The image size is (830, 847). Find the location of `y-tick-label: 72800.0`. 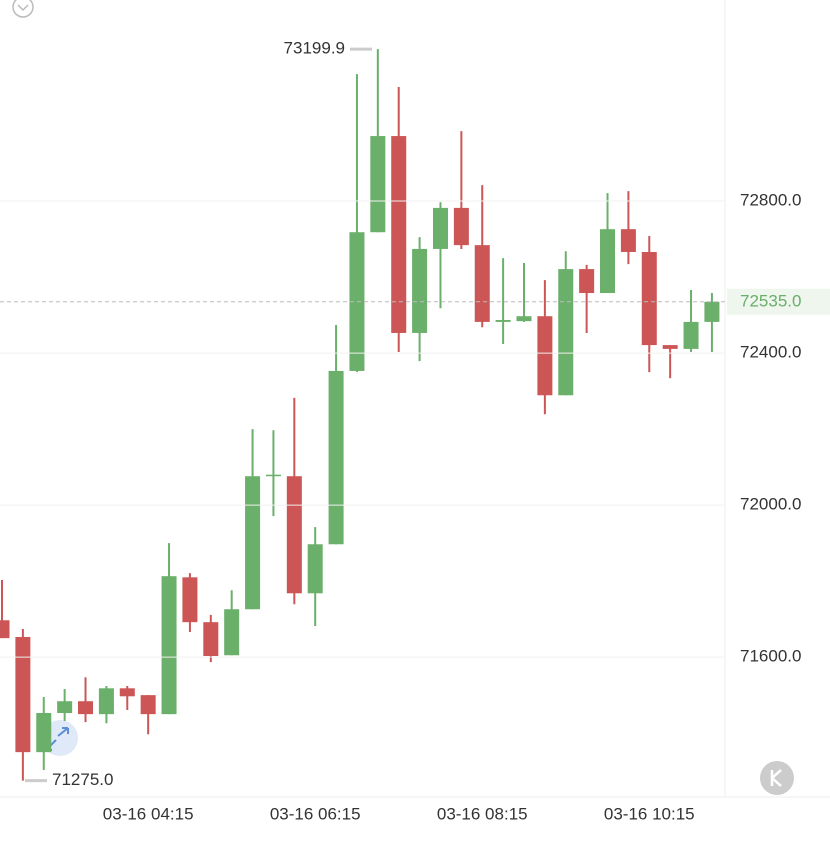

y-tick-label: 72800.0 is located at coordinates (770, 200).